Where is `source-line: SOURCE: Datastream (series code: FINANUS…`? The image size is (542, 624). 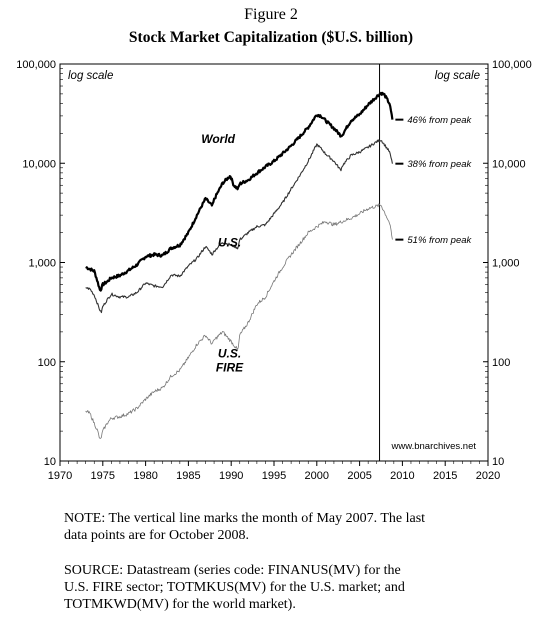 source-line: SOURCE: Datastream (series code: FINANUS… is located at coordinates (232, 570).